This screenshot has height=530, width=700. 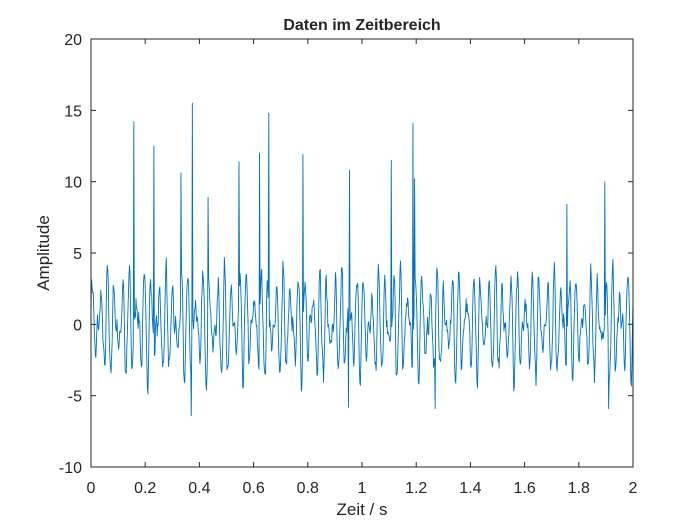 What do you see at coordinates (145, 488) in the screenshot?
I see `x-tick-label: 0.2` at bounding box center [145, 488].